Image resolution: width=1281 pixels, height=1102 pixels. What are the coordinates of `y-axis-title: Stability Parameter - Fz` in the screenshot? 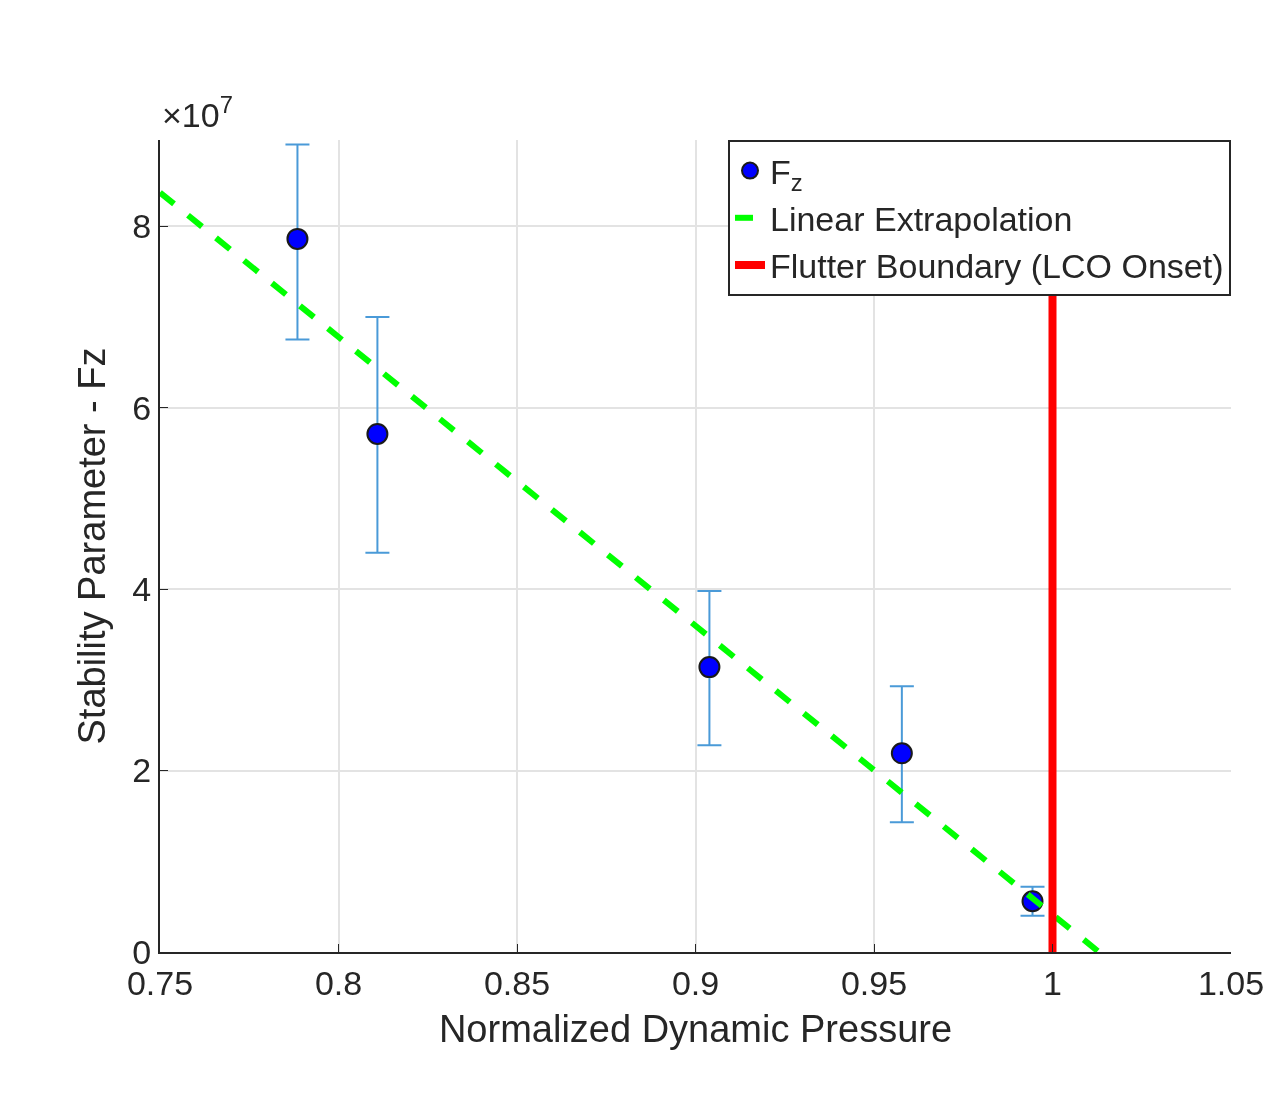 It's located at (91, 546).